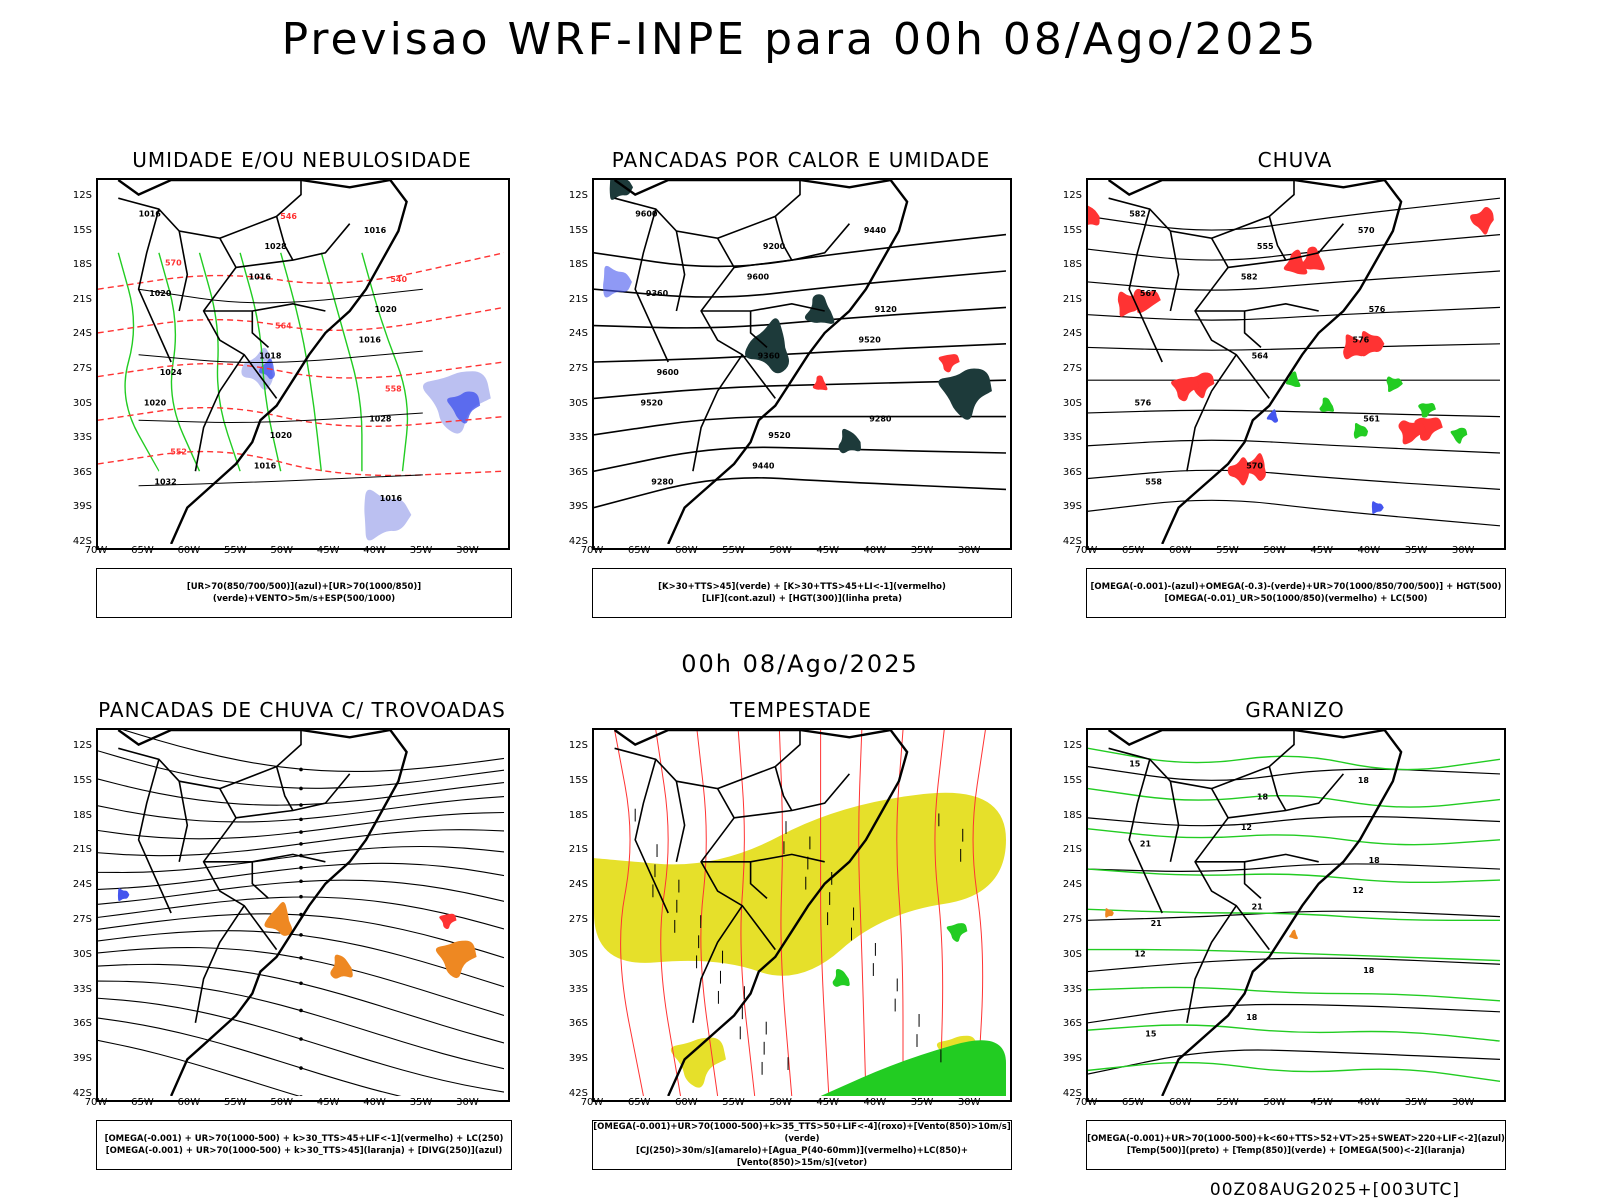  What do you see at coordinates (179, 362) in the screenshot?
I see `humidity-contour-low` at bounding box center [179, 362].